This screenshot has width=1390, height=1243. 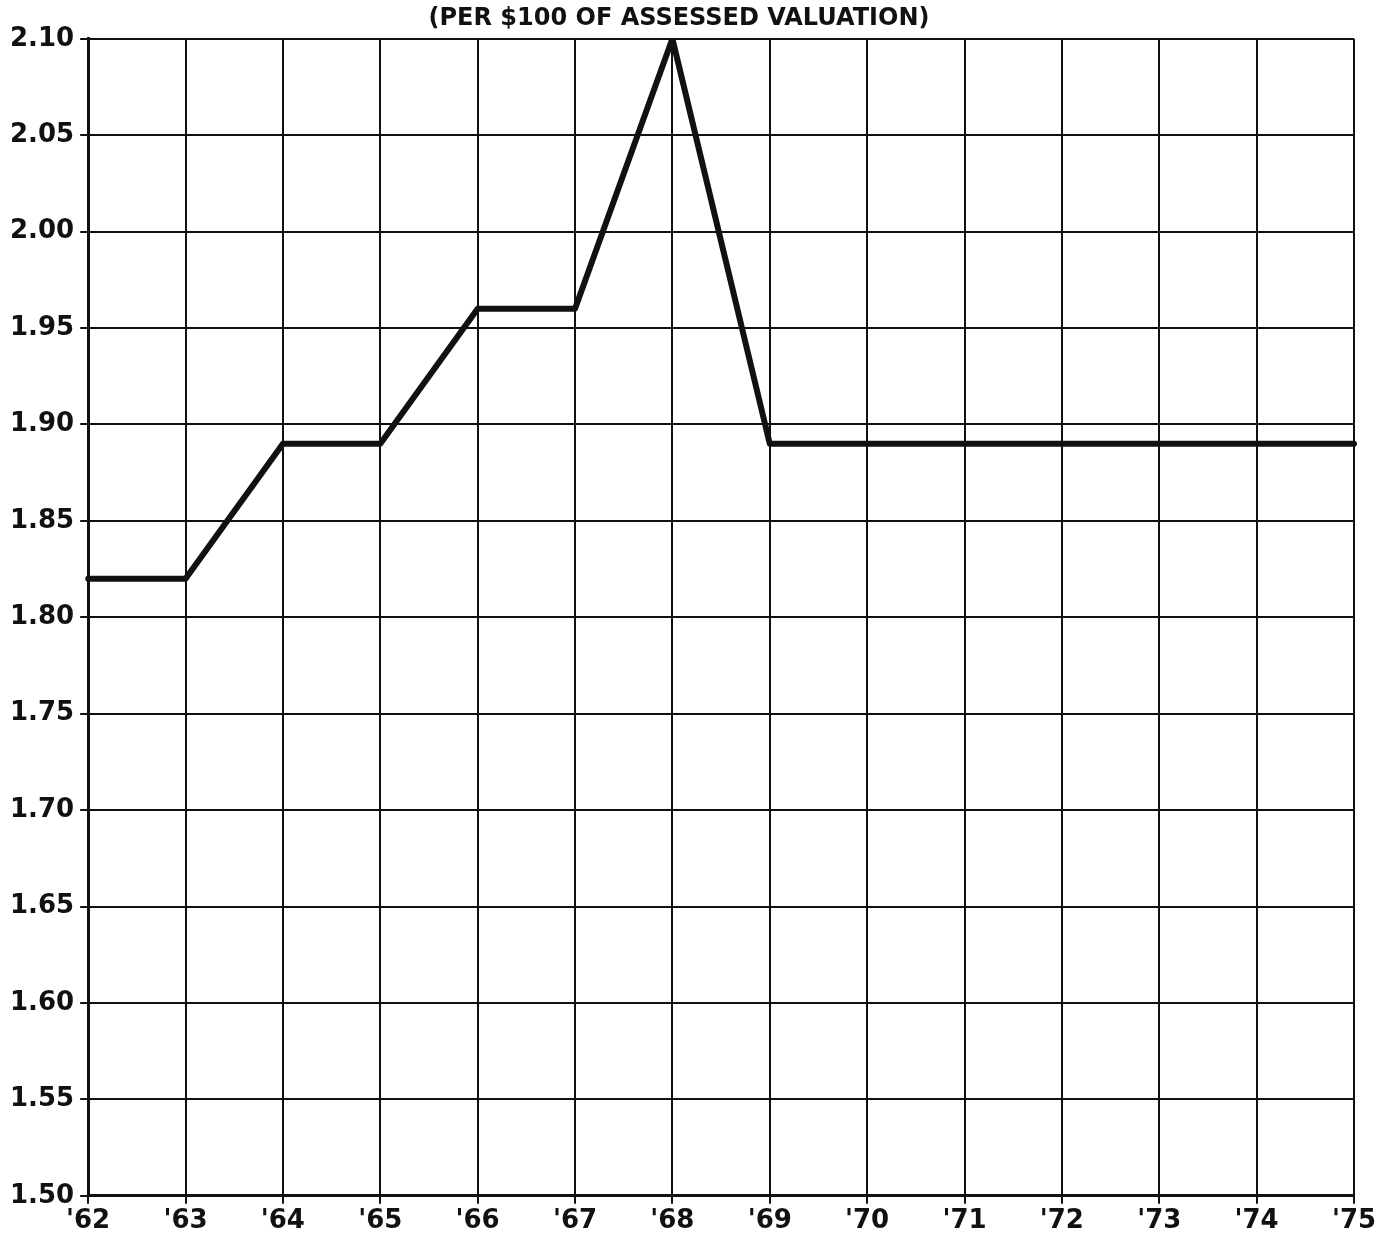 What do you see at coordinates (1354, 1219) in the screenshot?
I see `x-tick-label: '75` at bounding box center [1354, 1219].